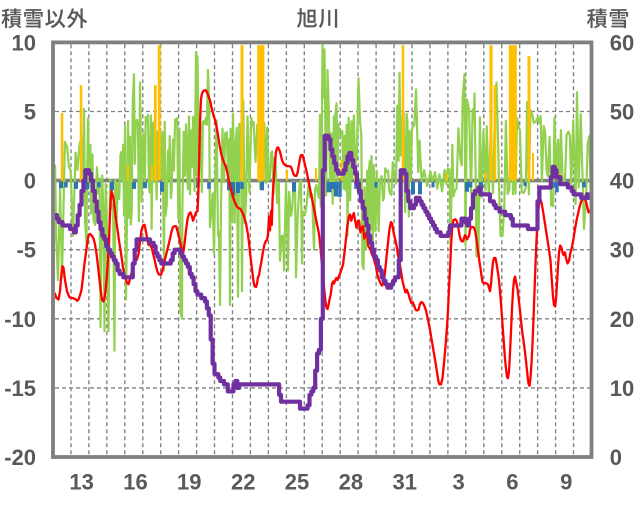 The width and height of the screenshot is (636, 506). Describe the element at coordinates (20, 319) in the screenshot. I see `svg-text: -10` at that location.